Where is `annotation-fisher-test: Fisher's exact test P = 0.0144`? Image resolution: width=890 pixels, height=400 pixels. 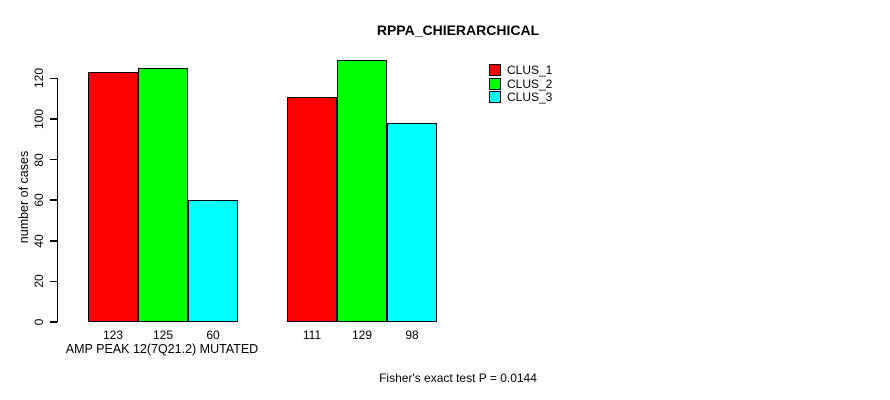
annotation-fisher-test: Fisher's exact test P = 0.0144 is located at coordinates (458, 378).